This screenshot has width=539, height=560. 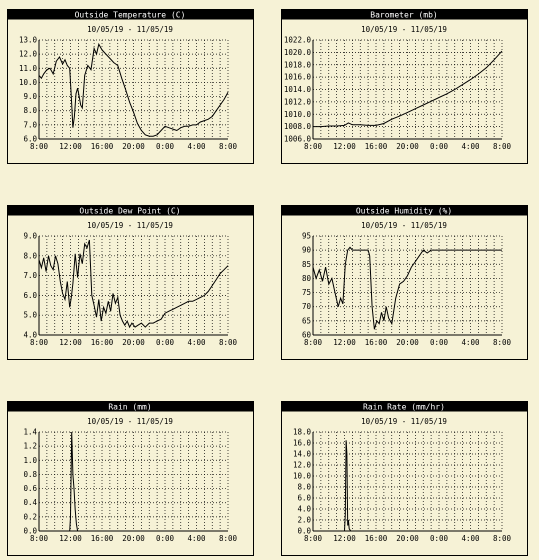 What do you see at coordinates (30, 502) in the screenshot?
I see `y-tick-label: 0.4` at bounding box center [30, 502].